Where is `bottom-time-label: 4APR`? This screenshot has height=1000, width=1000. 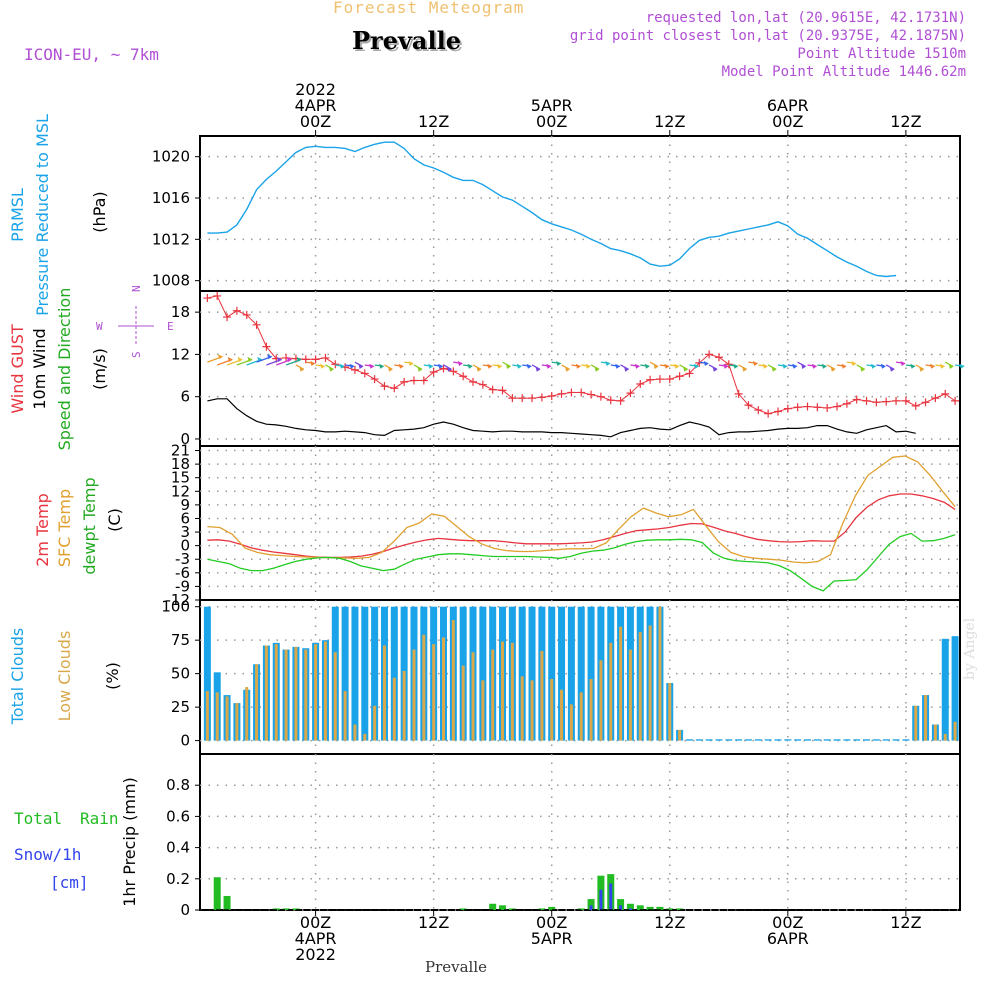
bottom-time-label: 4APR is located at coordinates (316, 938).